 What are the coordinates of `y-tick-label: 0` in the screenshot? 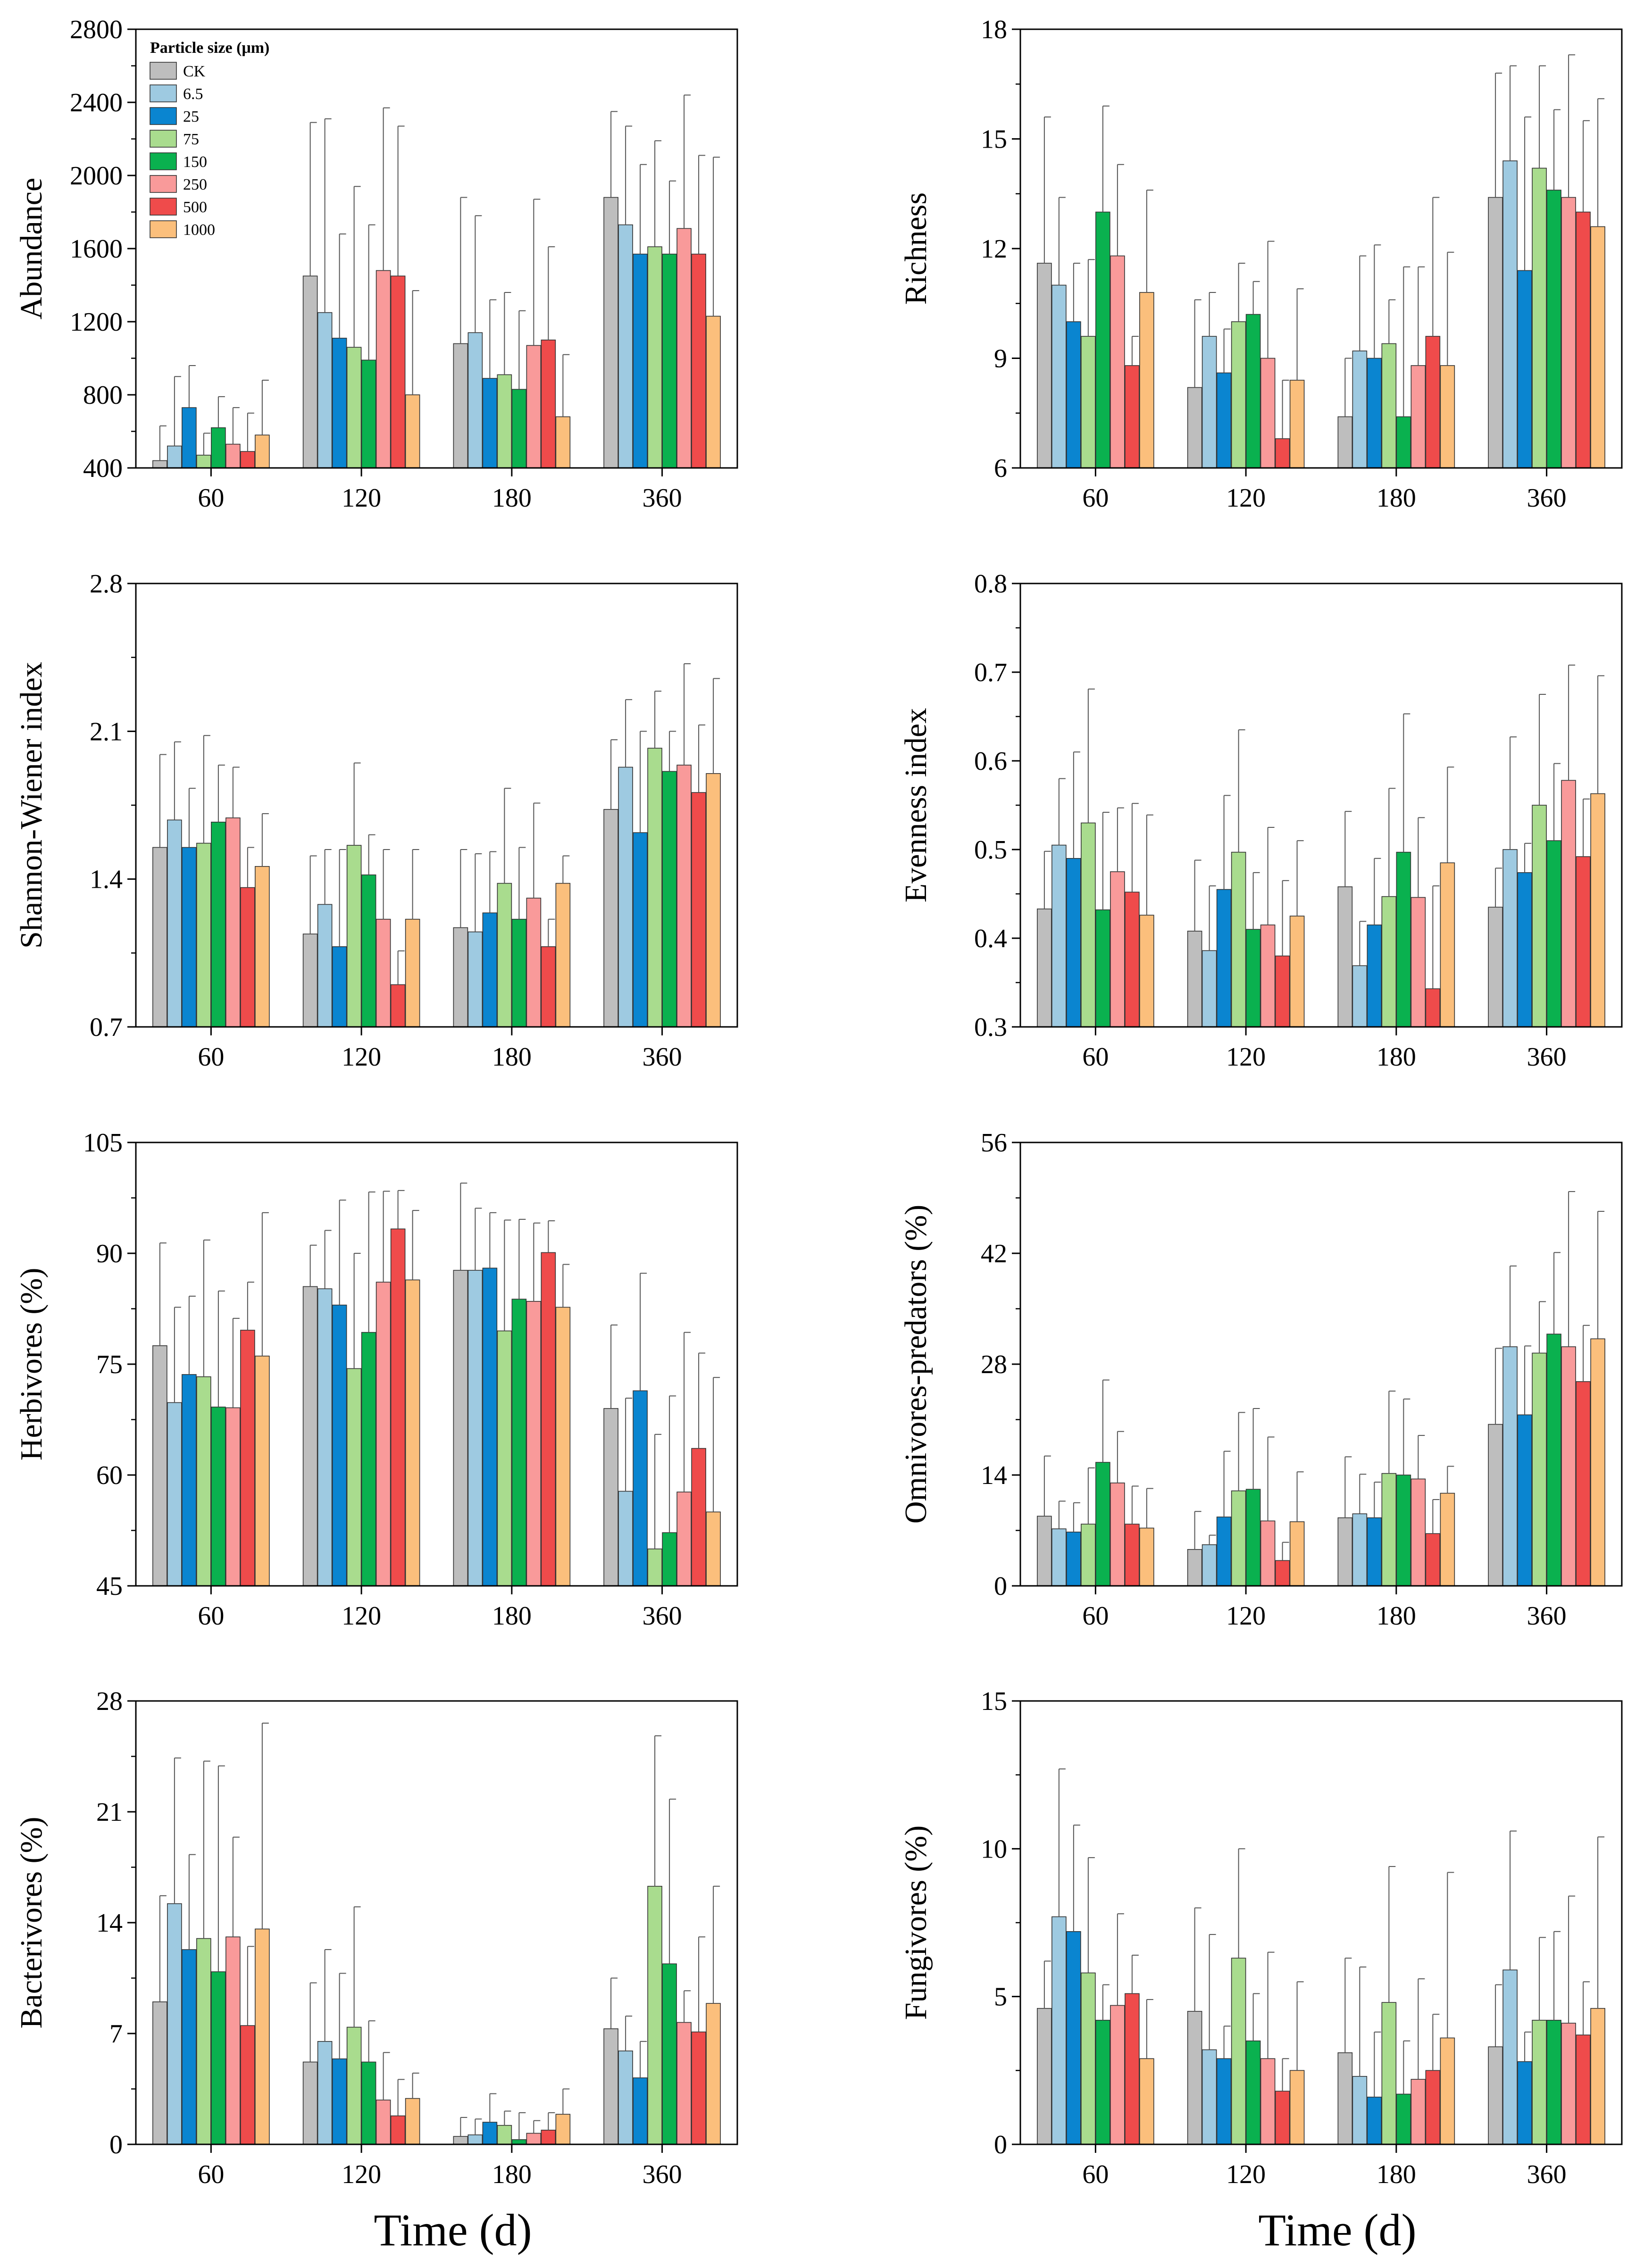 It's located at (1000, 1586).